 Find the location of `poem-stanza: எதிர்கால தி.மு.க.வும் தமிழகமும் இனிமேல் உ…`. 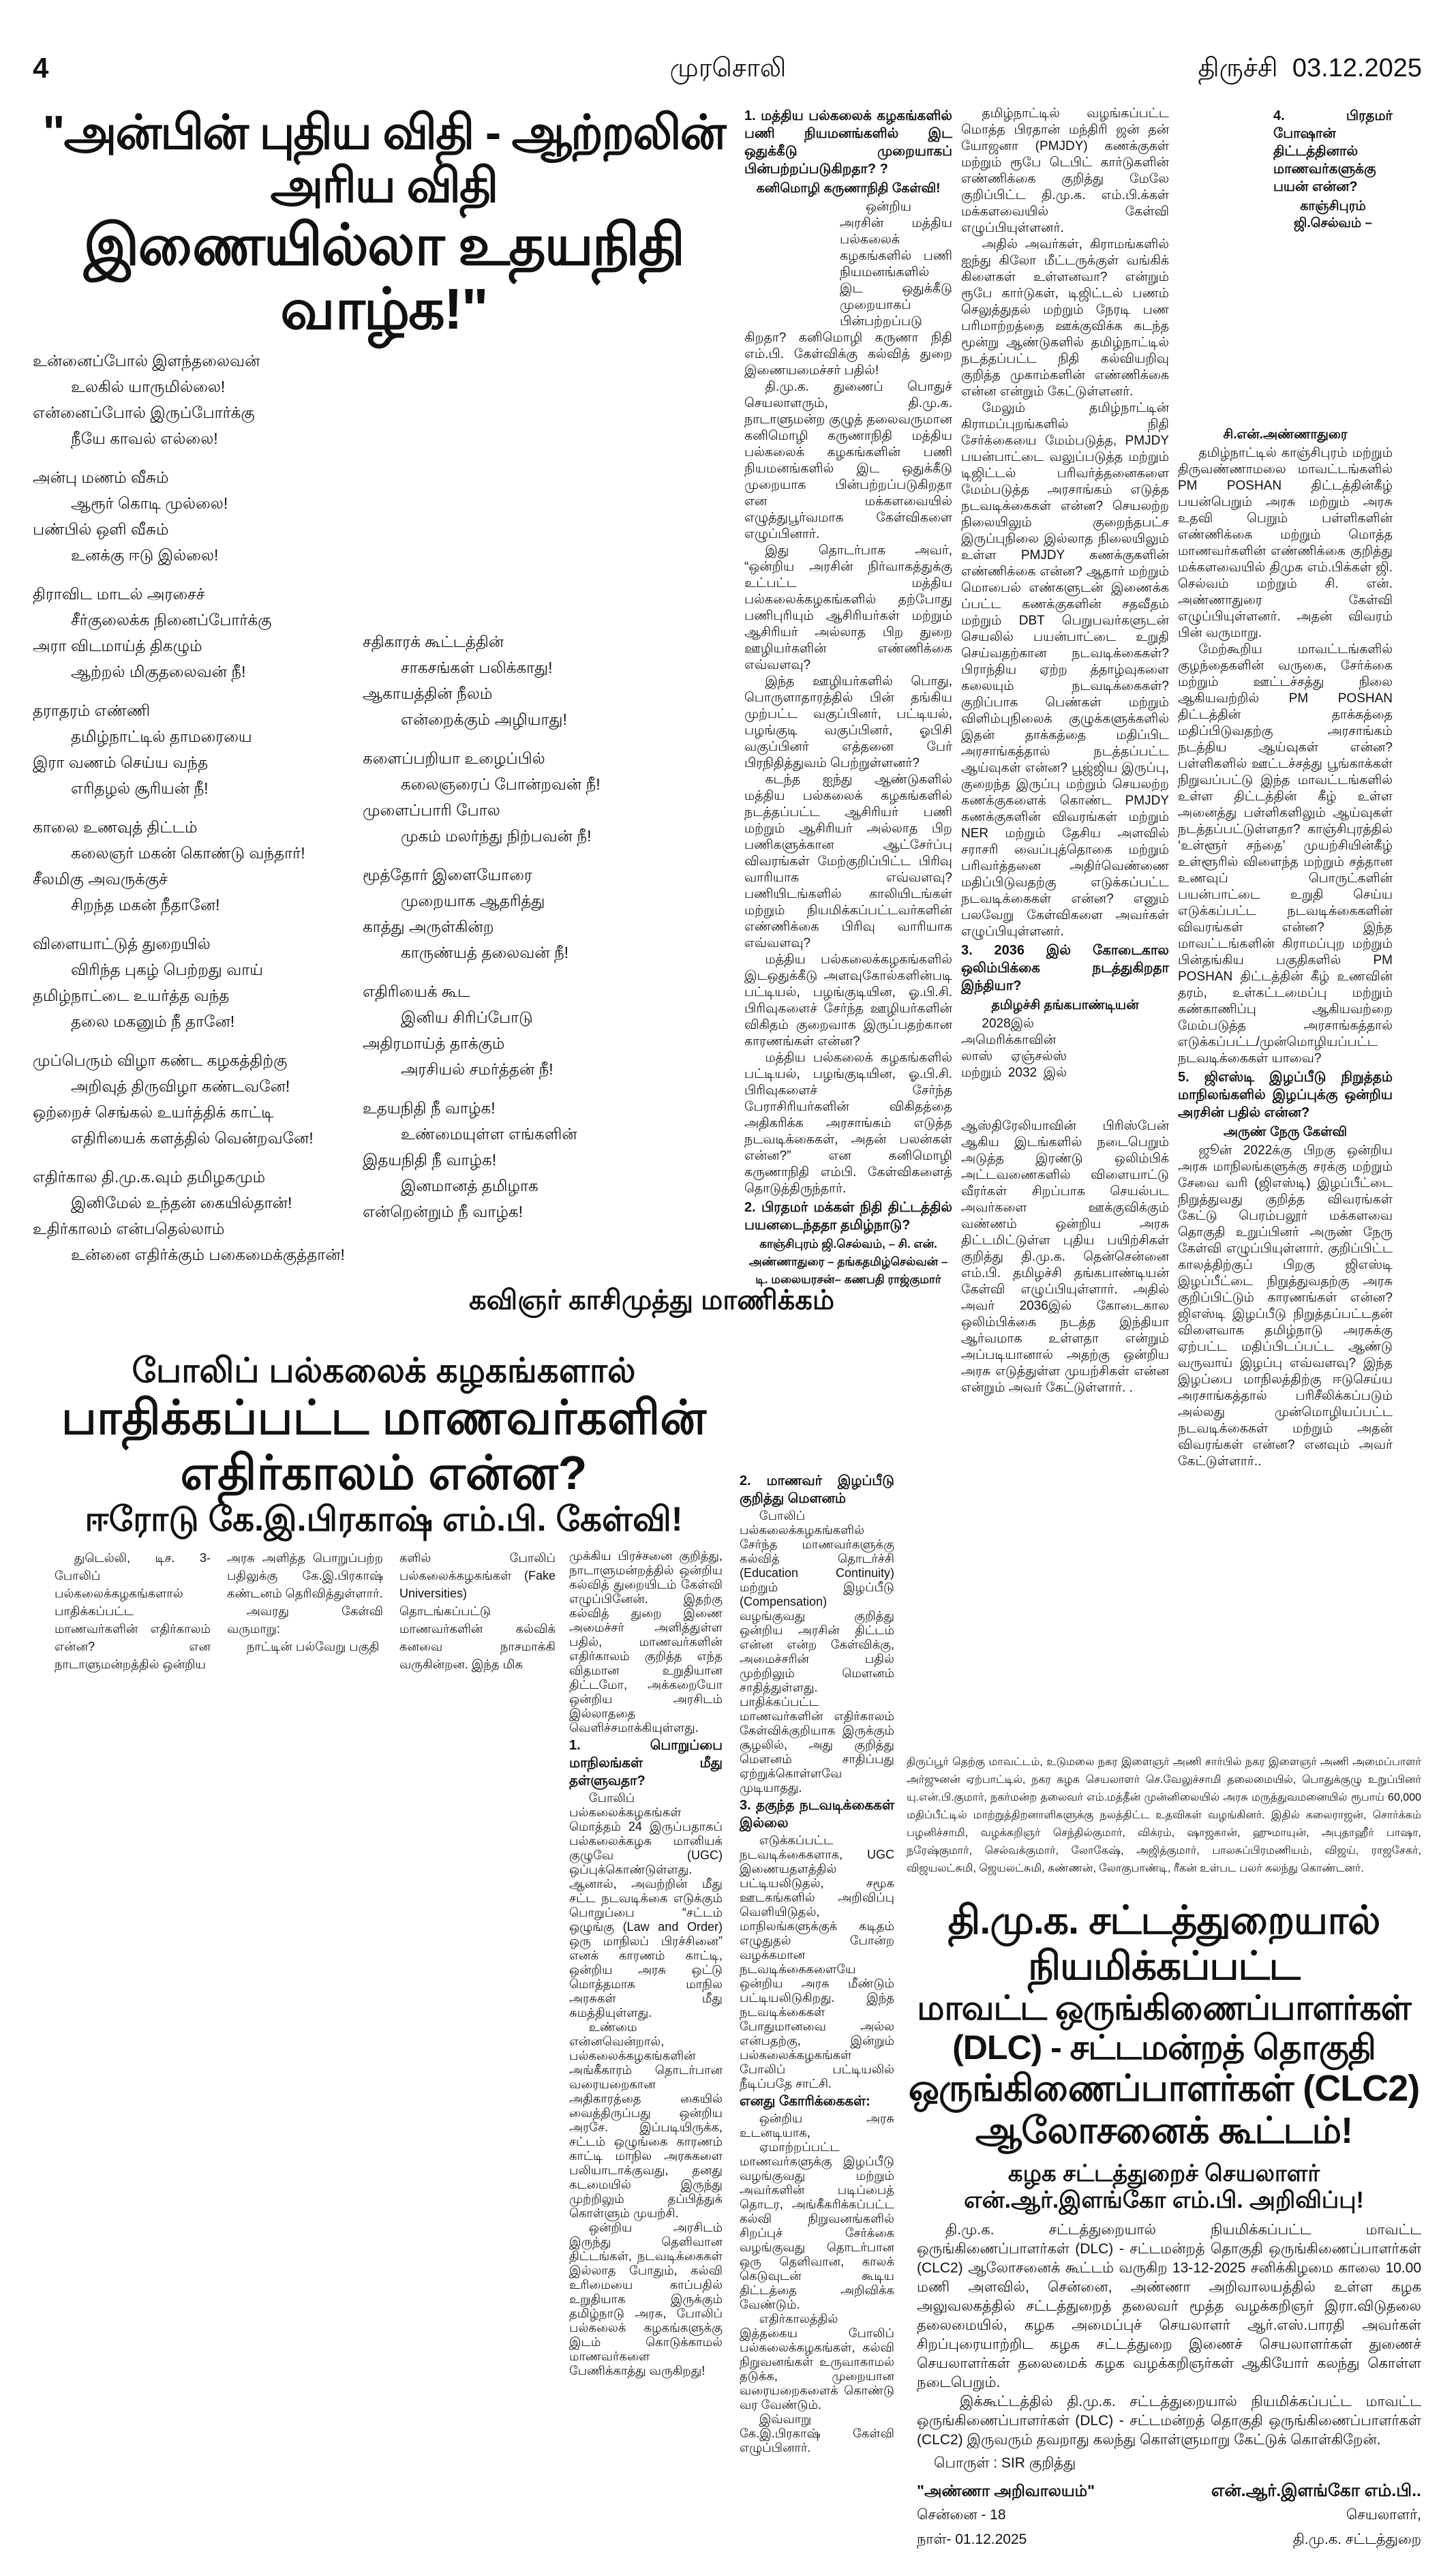

poem-stanza: எதிர்கால தி.மு.க.வும் தமிழகமும் இனிமேல் உ… is located at coordinates (198, 1215).